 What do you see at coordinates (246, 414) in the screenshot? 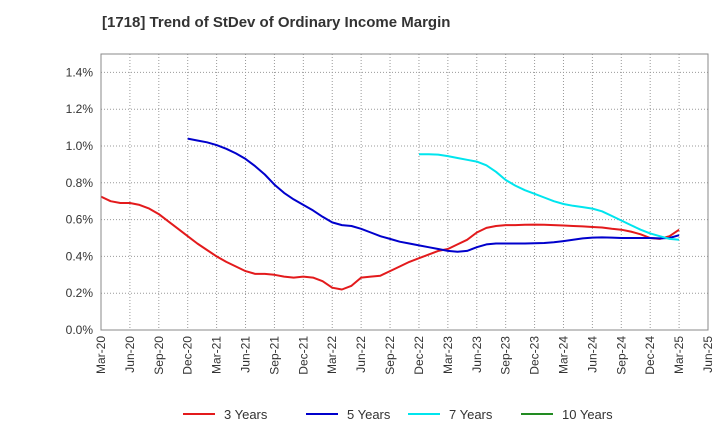
I see `legend-label: 3 Years` at bounding box center [246, 414].